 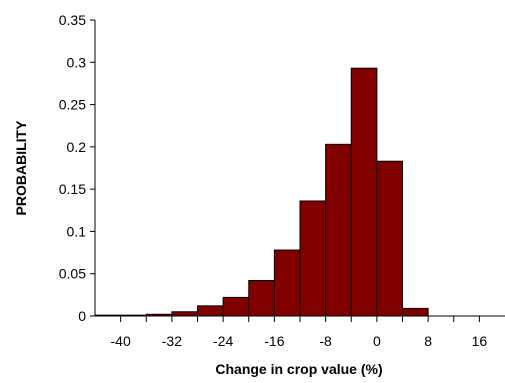 What do you see at coordinates (72, 105) in the screenshot?
I see `y-tick-label: 0.25` at bounding box center [72, 105].